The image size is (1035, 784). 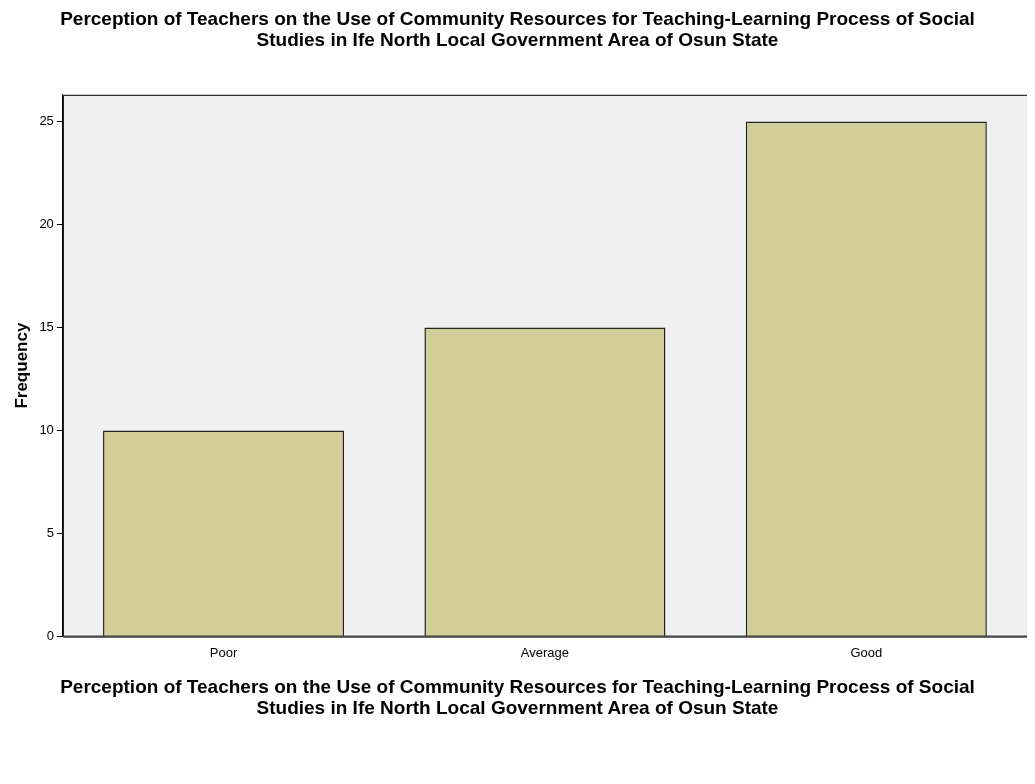 I want to click on y-tick-label: 10, so click(x=46, y=430).